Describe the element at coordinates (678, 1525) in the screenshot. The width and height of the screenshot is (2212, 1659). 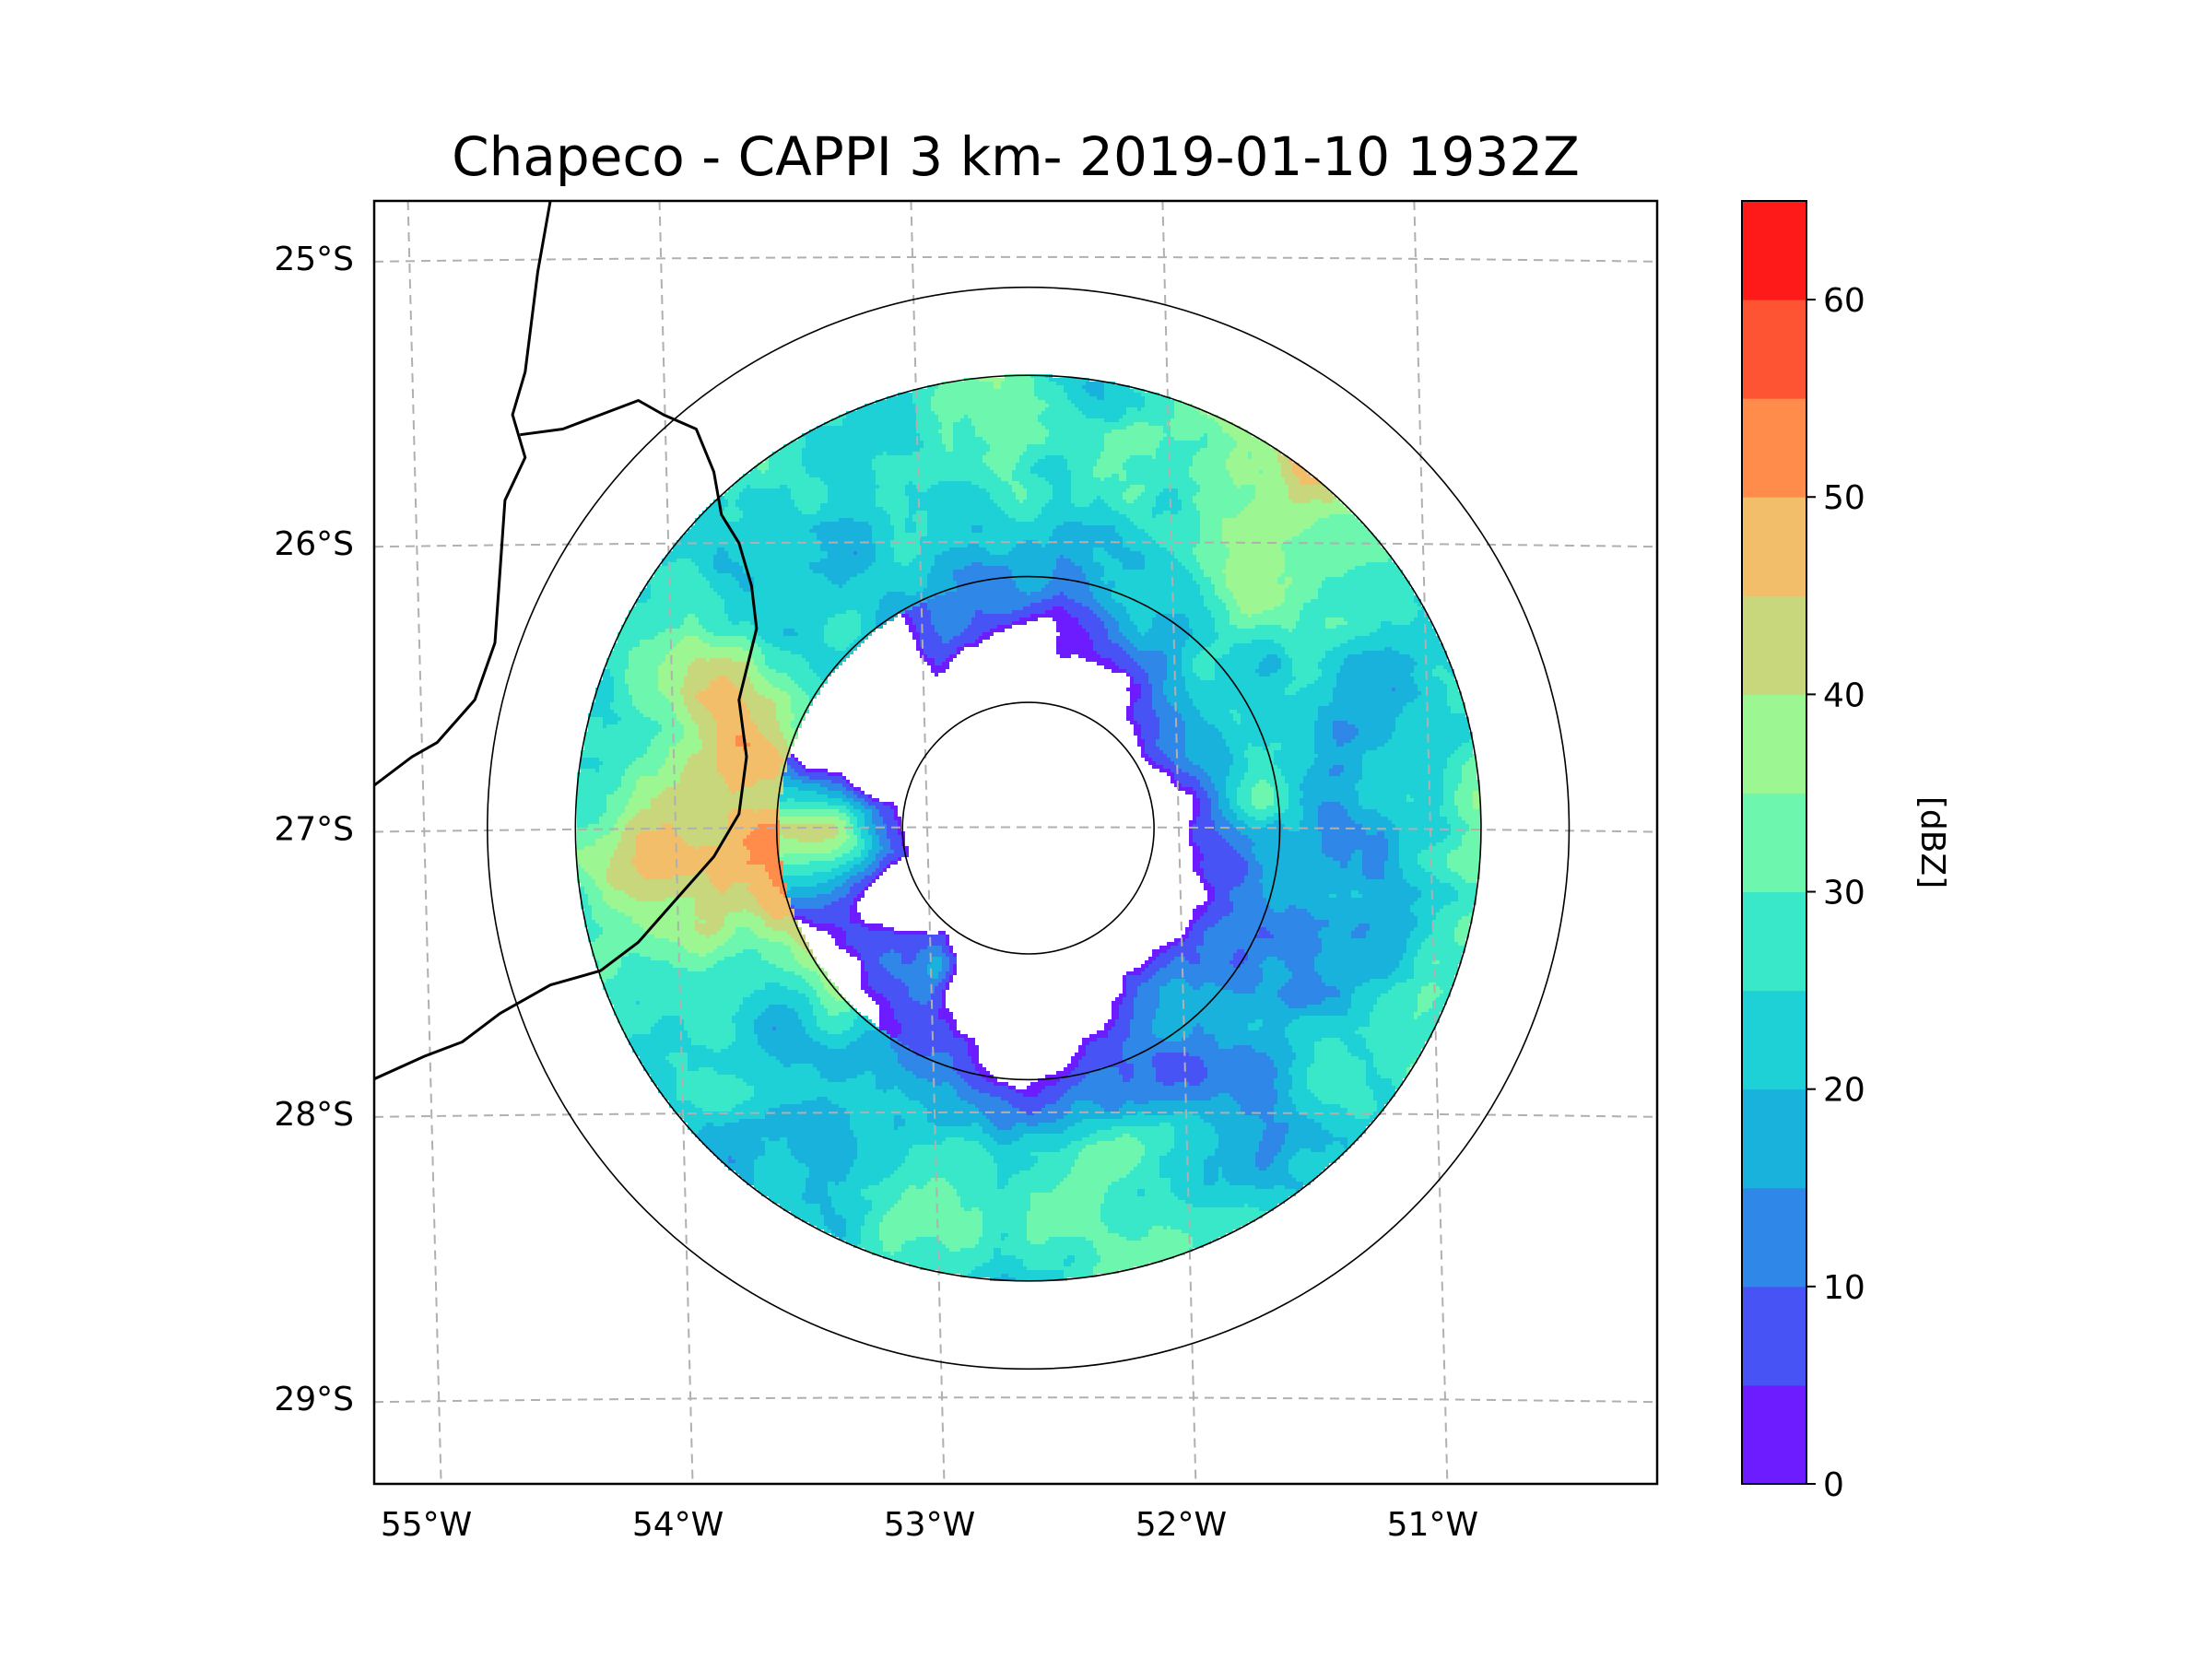
I see `longitude-tick-label: 54°W` at that location.